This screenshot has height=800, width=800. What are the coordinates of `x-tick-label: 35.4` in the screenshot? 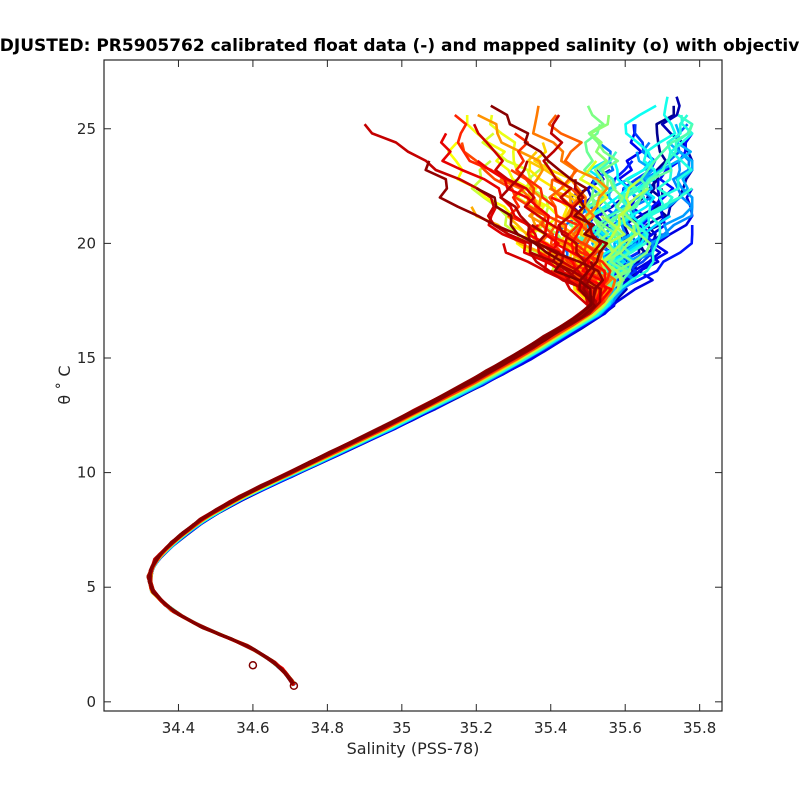 It's located at (550, 728).